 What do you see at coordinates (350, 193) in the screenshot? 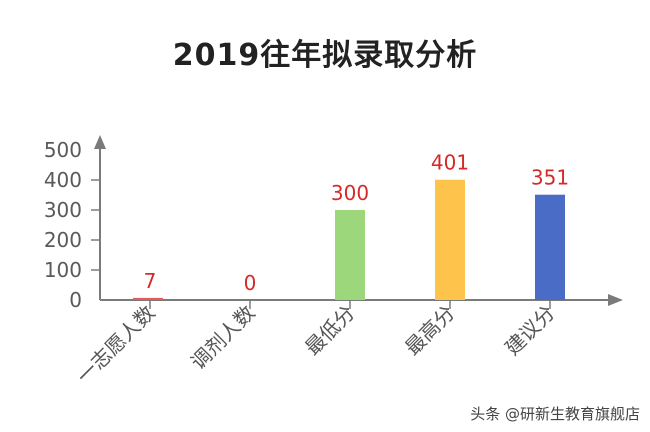
I see `value-label: 300` at bounding box center [350, 193].